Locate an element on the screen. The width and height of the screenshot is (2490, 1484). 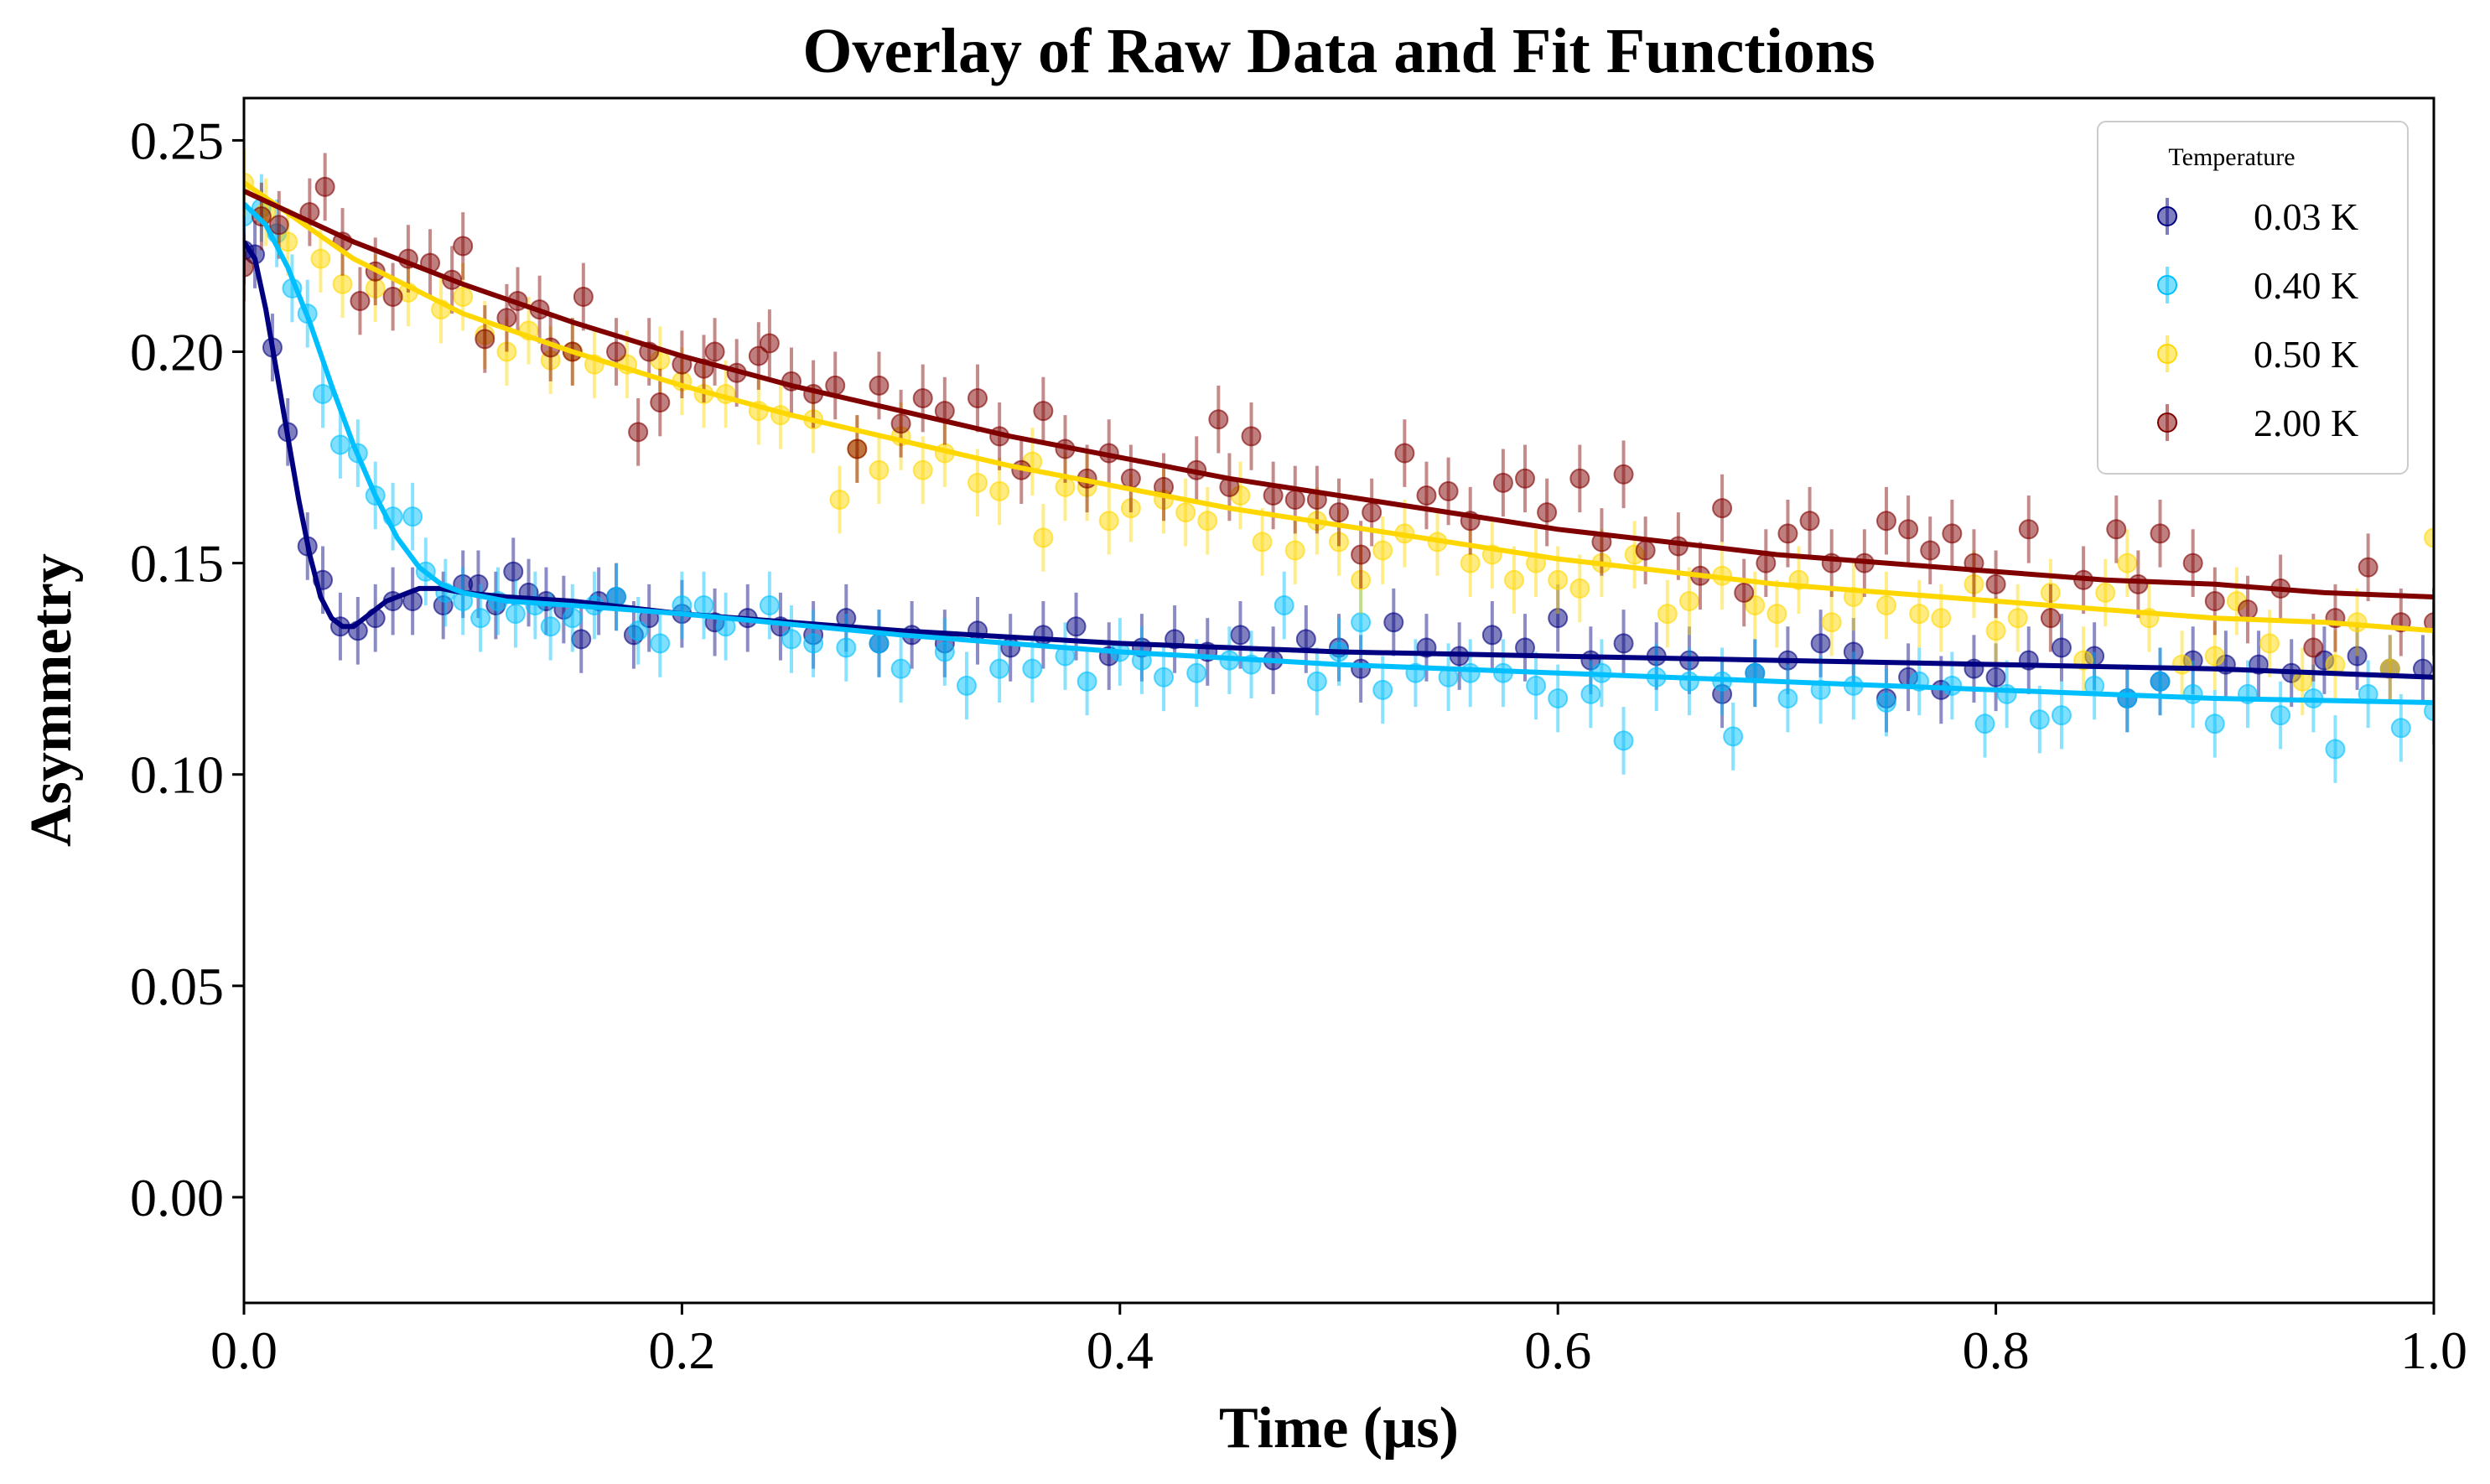
y-axis-ticks: 0.00 0.05 0.10 0.15 0.20 0.25 is located at coordinates (187, 669).